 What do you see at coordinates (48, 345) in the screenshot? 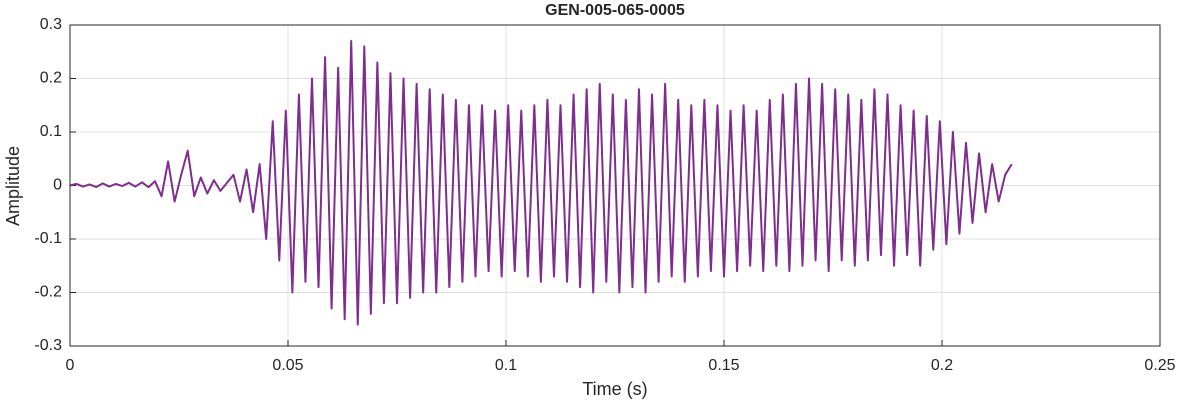
I see `y-tick-label: -0.3` at bounding box center [48, 345].